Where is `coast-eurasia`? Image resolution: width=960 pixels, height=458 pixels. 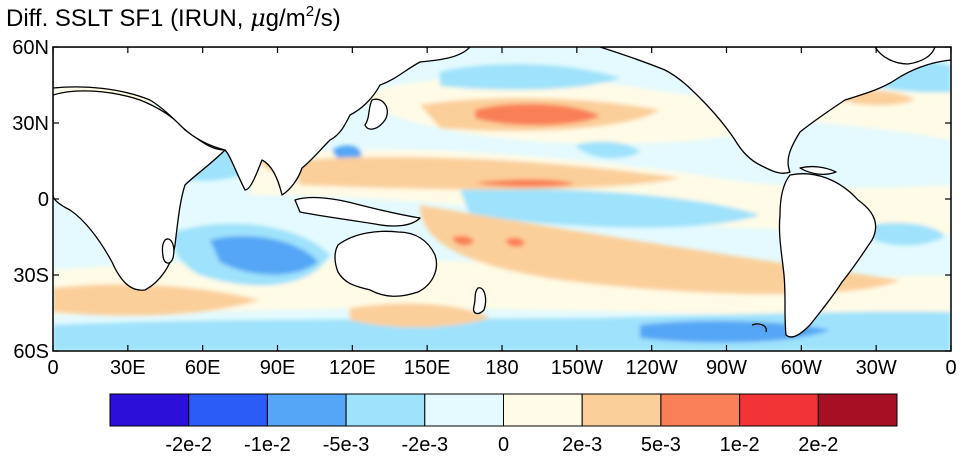
coast-eurasia is located at coordinates (262, 121).